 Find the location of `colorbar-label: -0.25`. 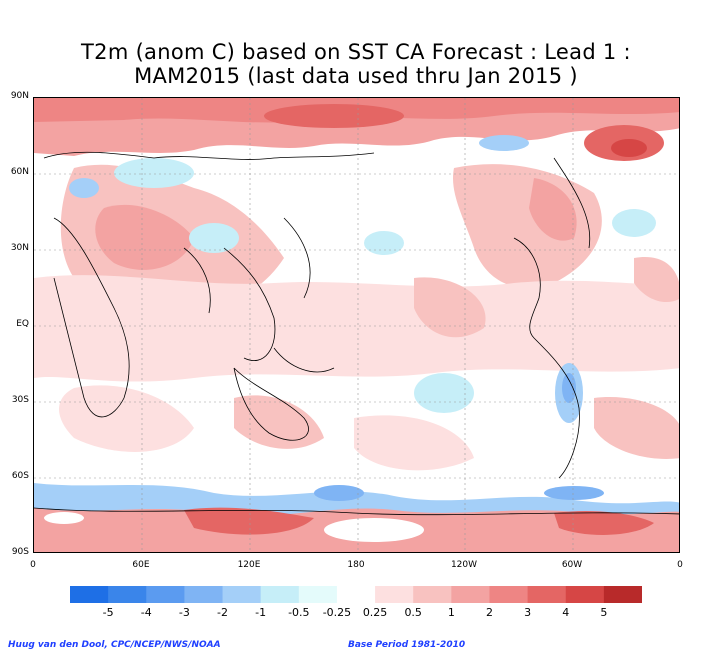

colorbar-label: -0.25 is located at coordinates (337, 612).